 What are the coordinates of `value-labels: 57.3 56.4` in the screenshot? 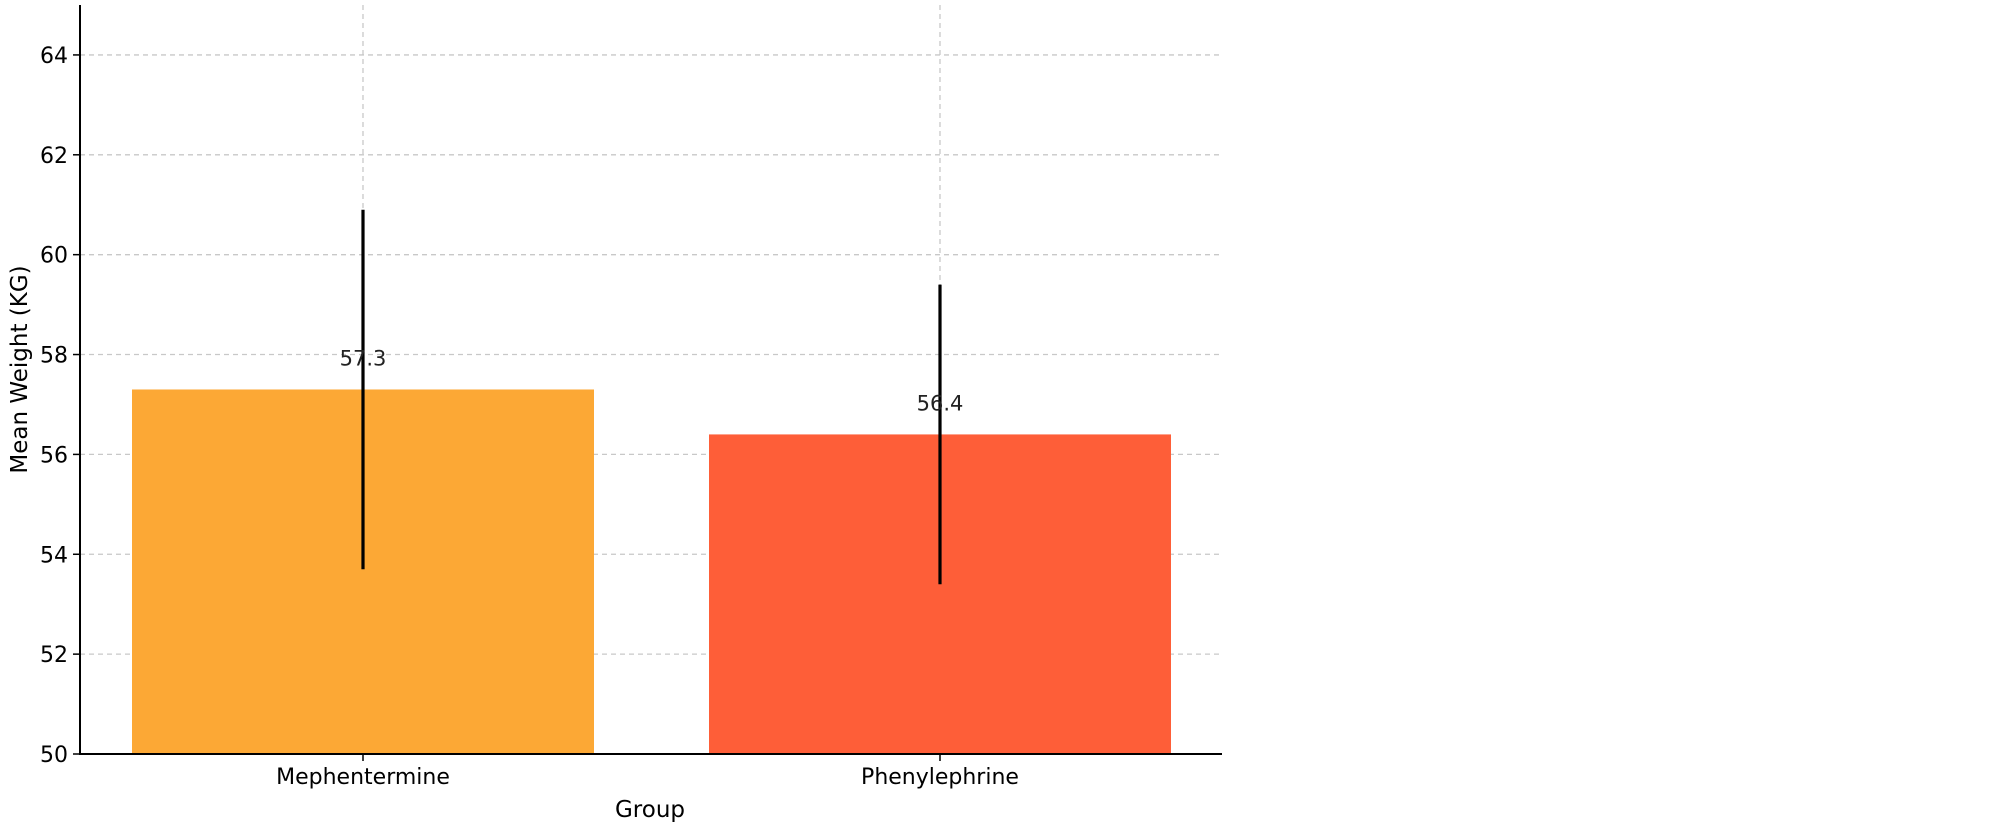 It's located at (652, 380).